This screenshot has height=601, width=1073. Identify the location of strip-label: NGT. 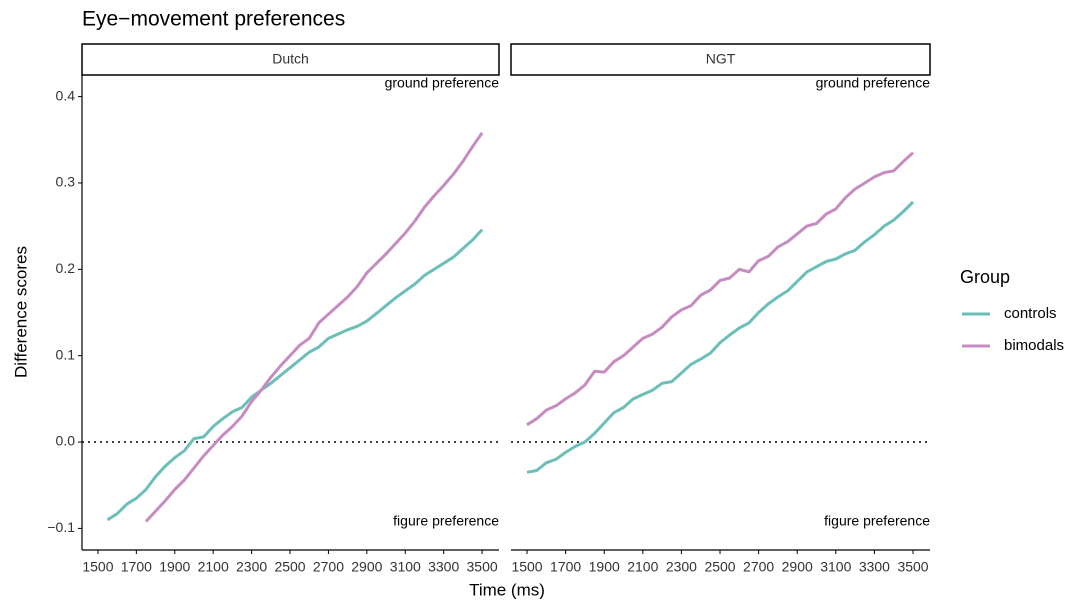
(721, 59).